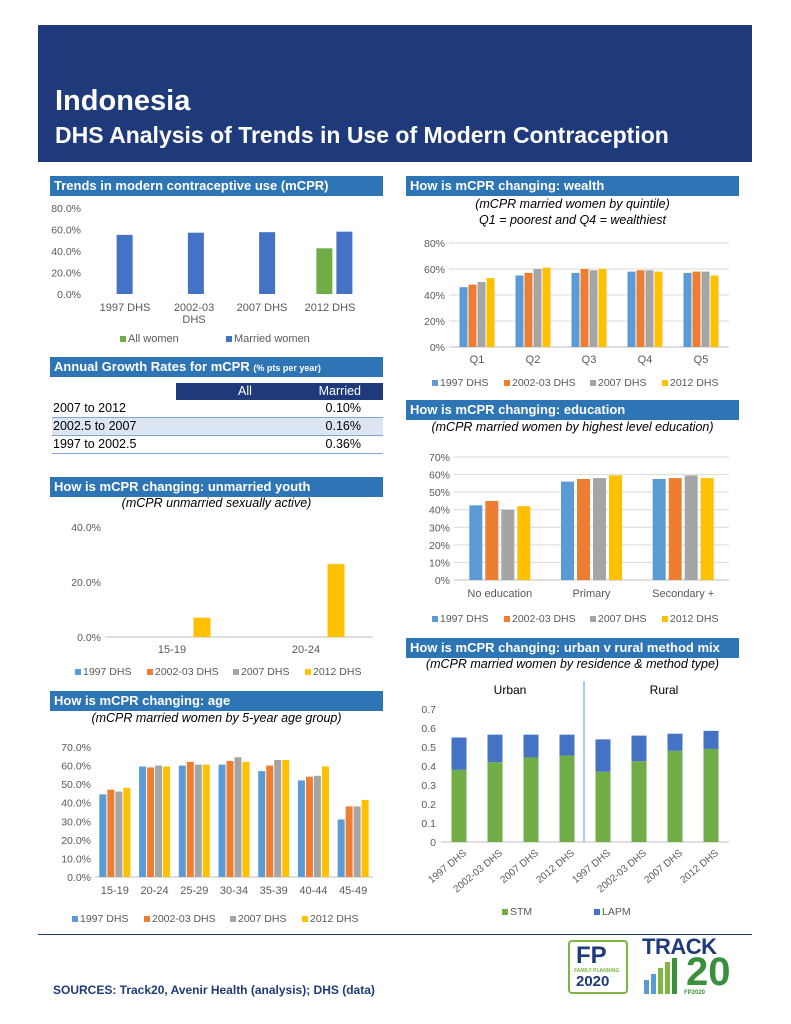 The image size is (791, 1024). I want to click on table-row: 2007 to 2012 0.10%, so click(217, 409).